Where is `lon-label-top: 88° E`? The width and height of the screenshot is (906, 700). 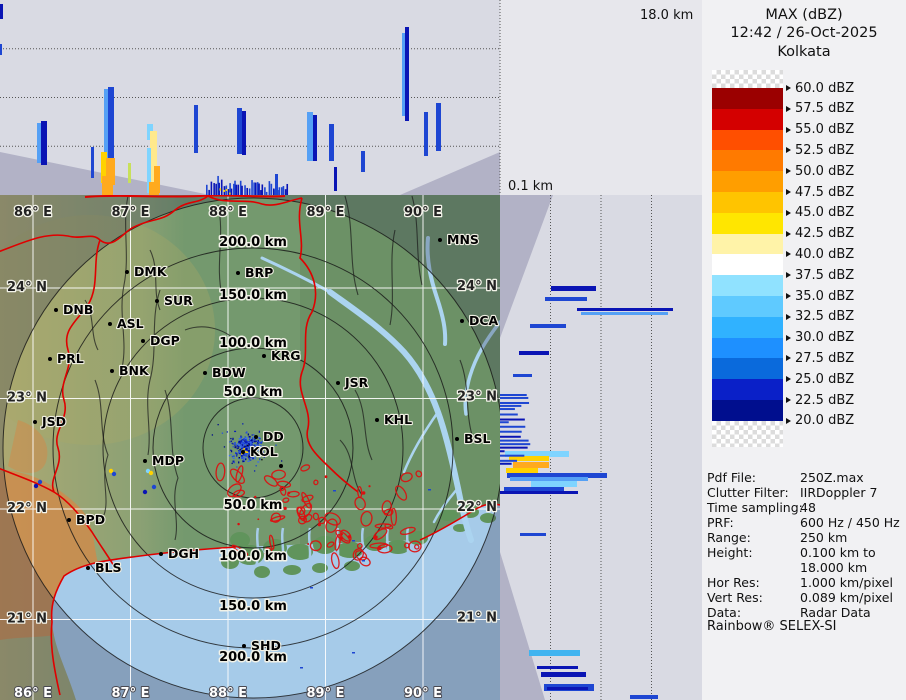 lon-label-top: 88° E is located at coordinates (228, 212).